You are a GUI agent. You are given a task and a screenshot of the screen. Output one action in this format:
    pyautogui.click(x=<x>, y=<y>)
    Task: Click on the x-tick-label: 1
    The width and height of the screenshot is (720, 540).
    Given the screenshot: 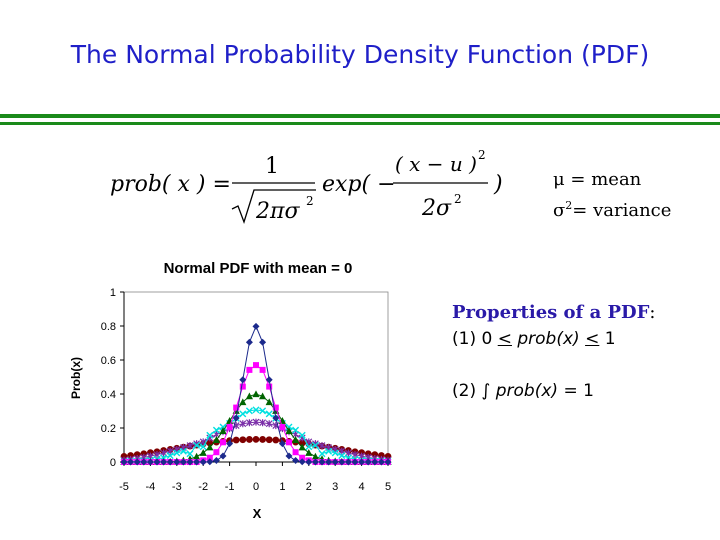 What is the action you would take?
    pyautogui.click(x=282, y=487)
    